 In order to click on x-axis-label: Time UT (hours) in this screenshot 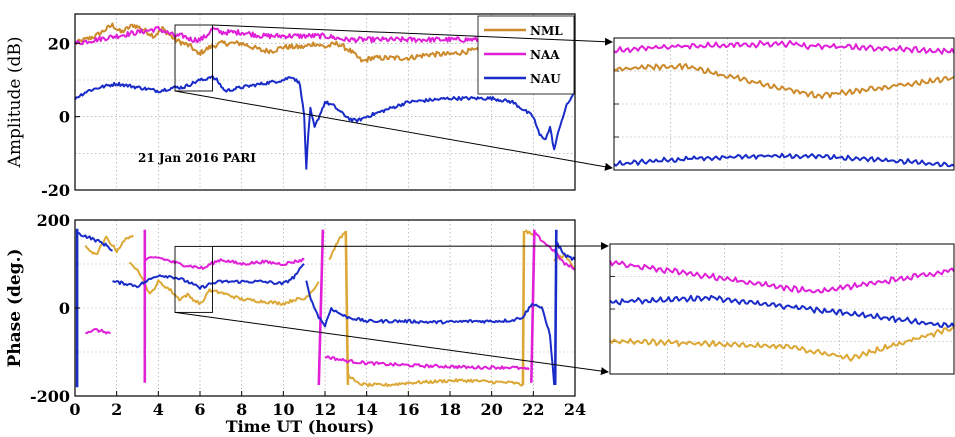, I will do `click(300, 426)`.